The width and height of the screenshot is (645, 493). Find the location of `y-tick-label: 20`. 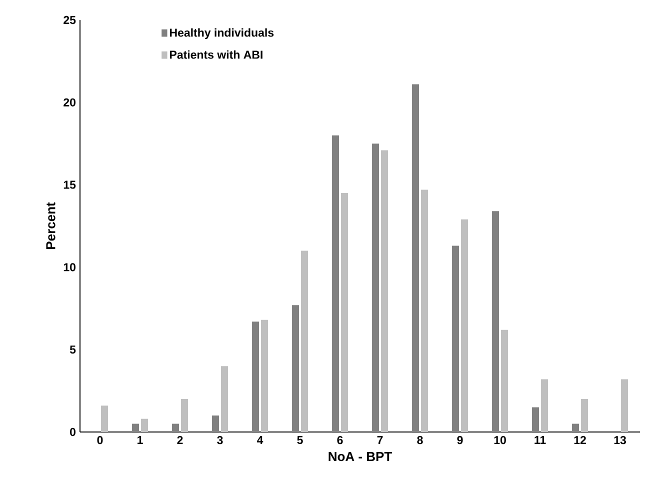

y-tick-label: 20 is located at coordinates (70, 102).